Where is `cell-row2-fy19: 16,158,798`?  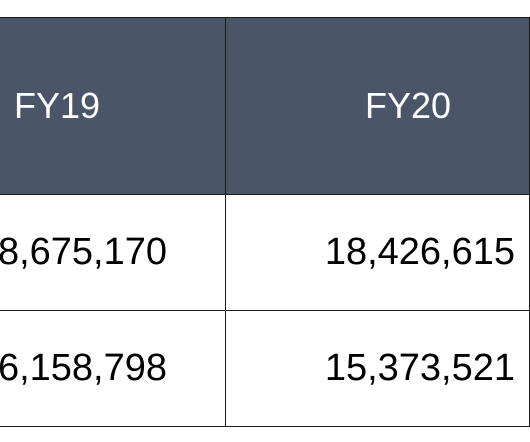 cell-row2-fy19: 16,158,798 is located at coordinates (113, 368).